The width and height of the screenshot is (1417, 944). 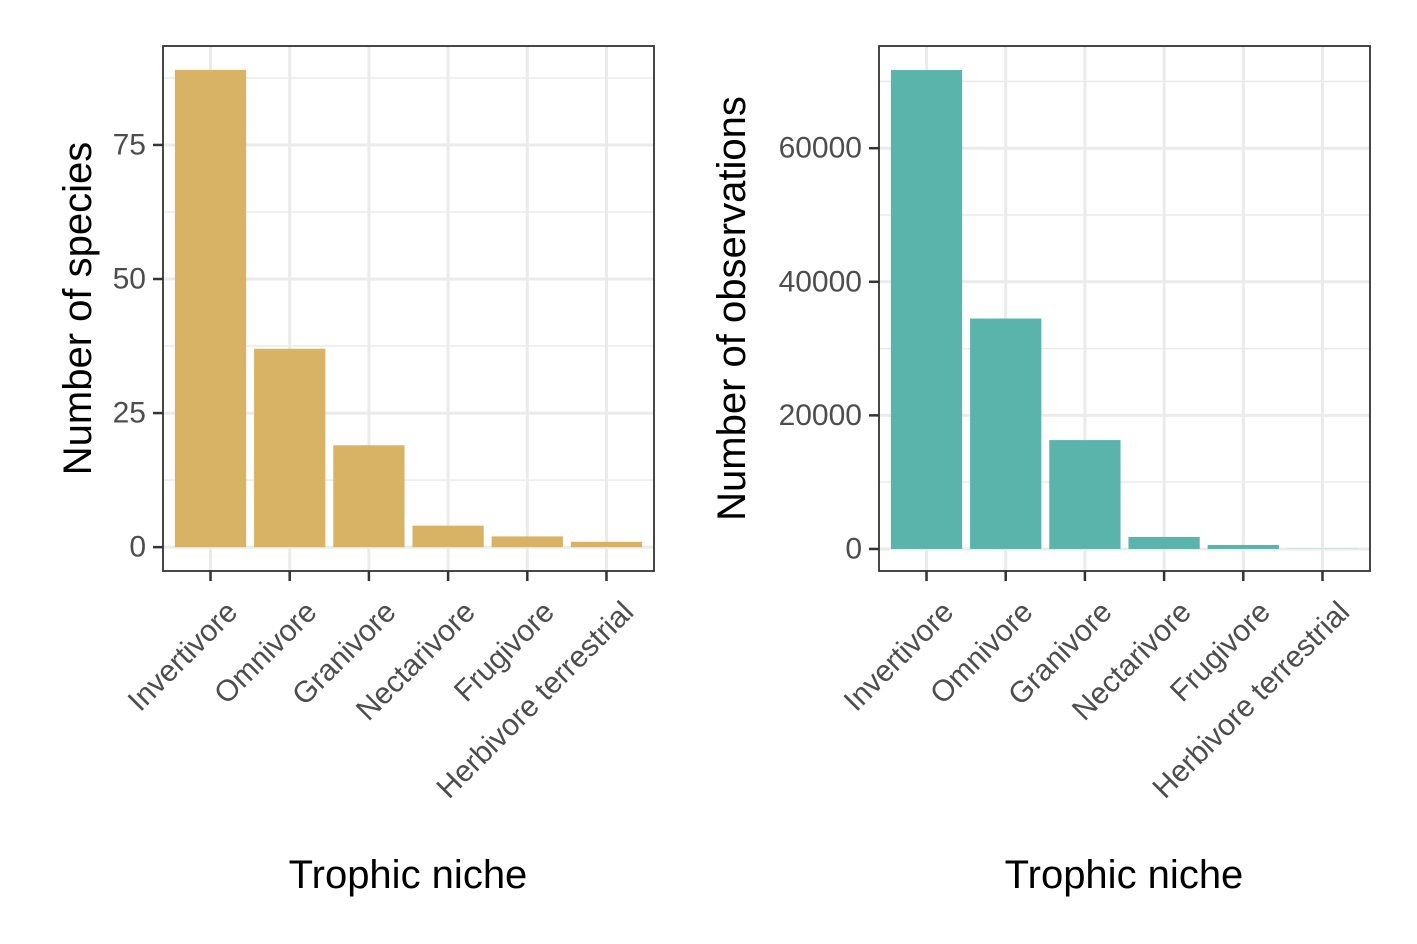 I want to click on y-axis-title: Number of species, so click(x=78, y=308).